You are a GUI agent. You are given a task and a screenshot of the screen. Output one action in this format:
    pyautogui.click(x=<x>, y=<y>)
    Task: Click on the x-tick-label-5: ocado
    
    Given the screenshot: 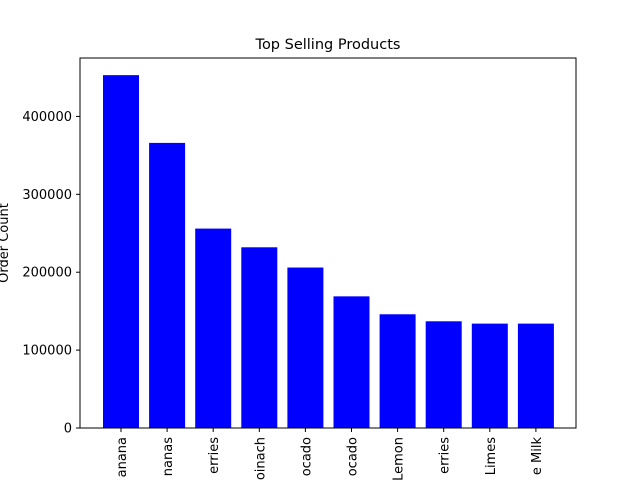 What is the action you would take?
    pyautogui.click(x=353, y=456)
    